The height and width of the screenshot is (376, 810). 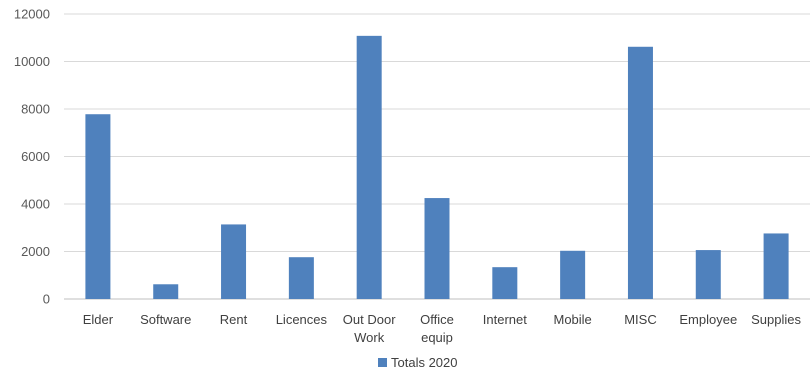 What do you see at coordinates (165, 319) in the screenshot?
I see `x-tick-label: Software` at bounding box center [165, 319].